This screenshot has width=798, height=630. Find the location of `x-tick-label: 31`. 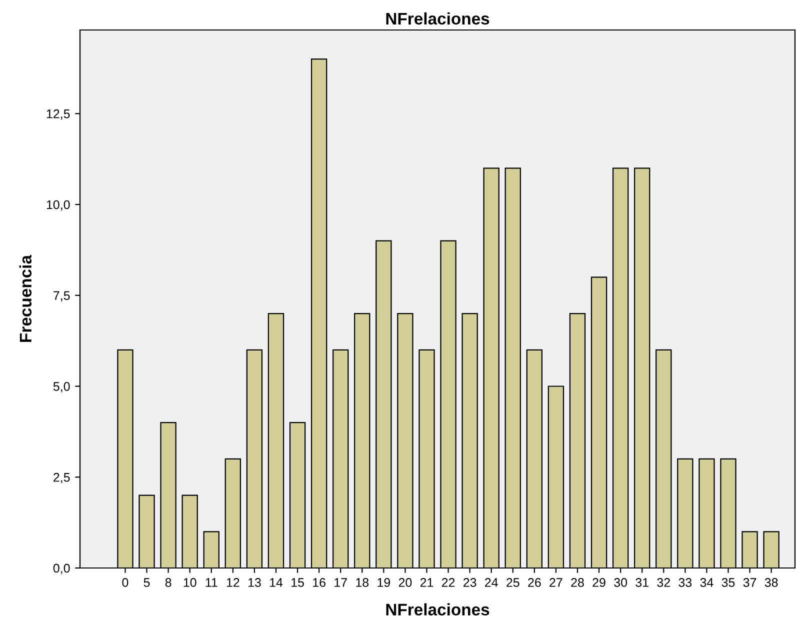

x-tick-label: 31 is located at coordinates (642, 582).